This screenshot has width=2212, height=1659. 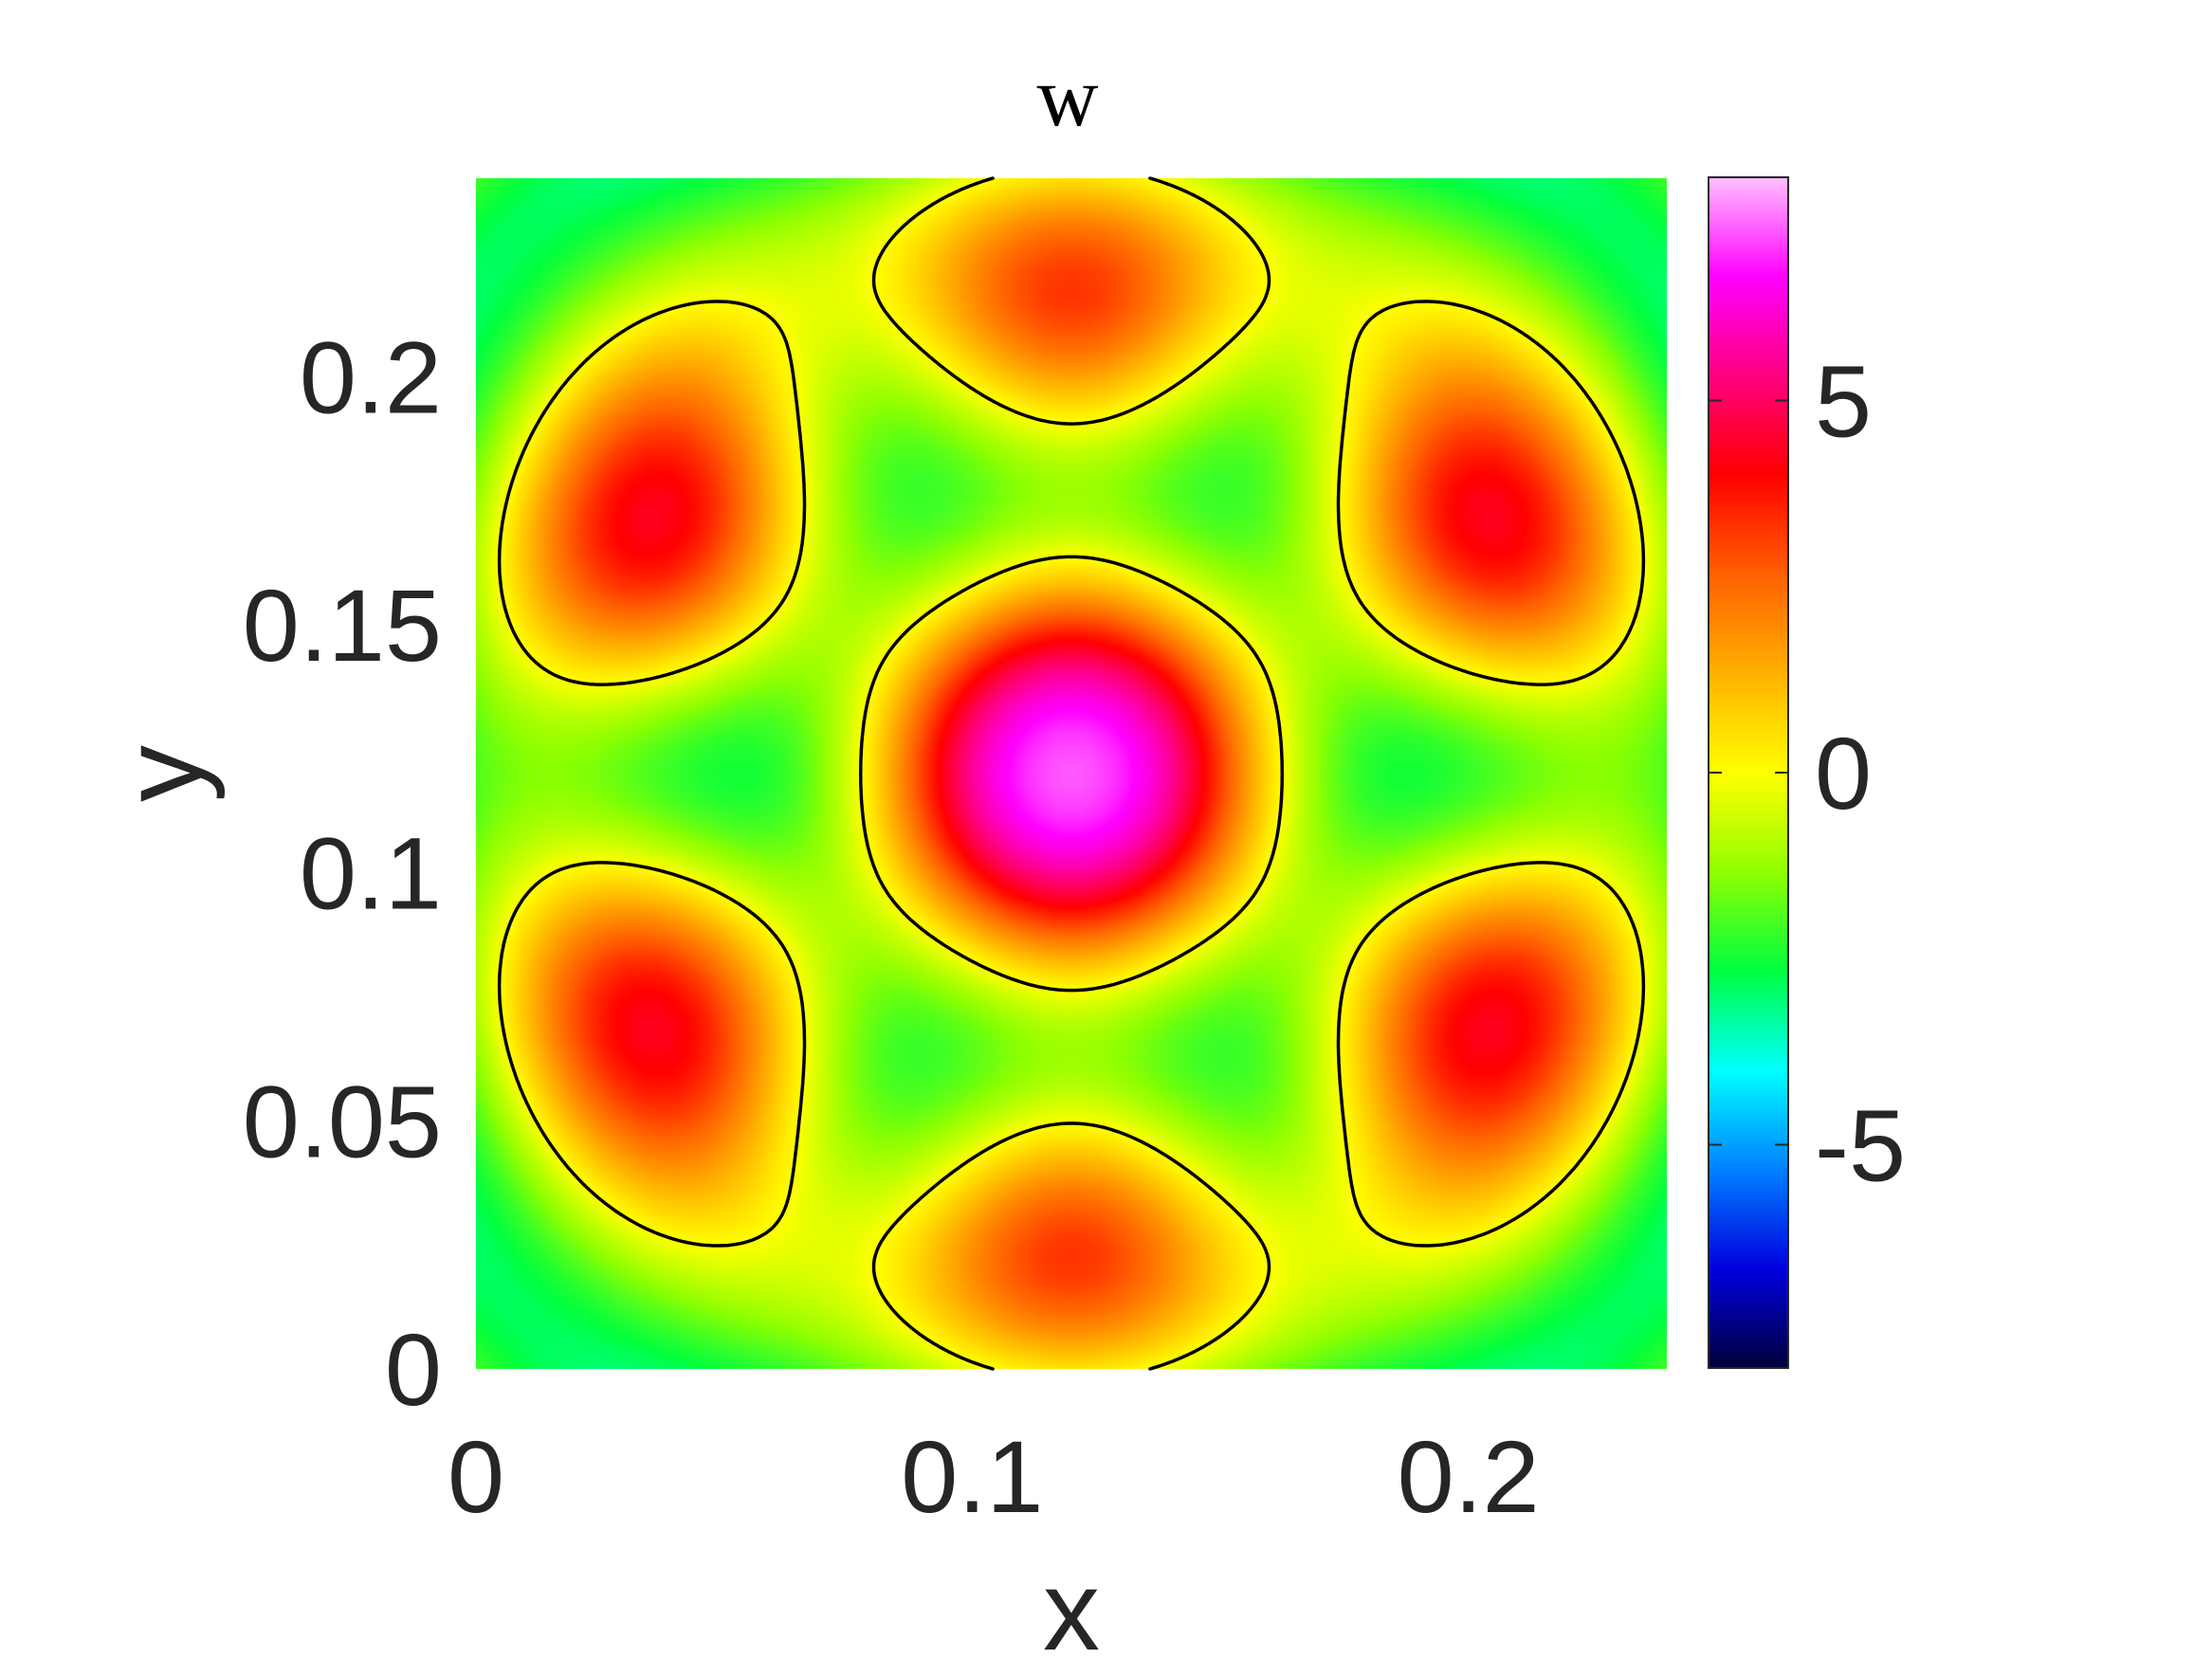 I want to click on y-tick-label: 0.15, so click(x=342, y=625).